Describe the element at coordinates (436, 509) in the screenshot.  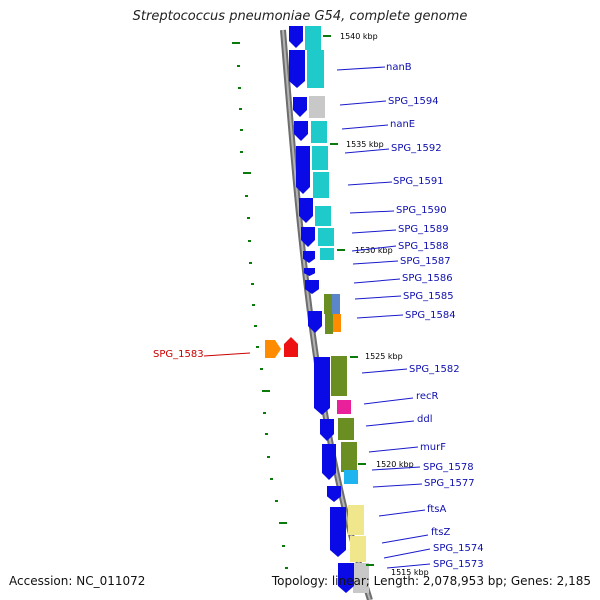
I see `gene-label: ftsA` at that location.